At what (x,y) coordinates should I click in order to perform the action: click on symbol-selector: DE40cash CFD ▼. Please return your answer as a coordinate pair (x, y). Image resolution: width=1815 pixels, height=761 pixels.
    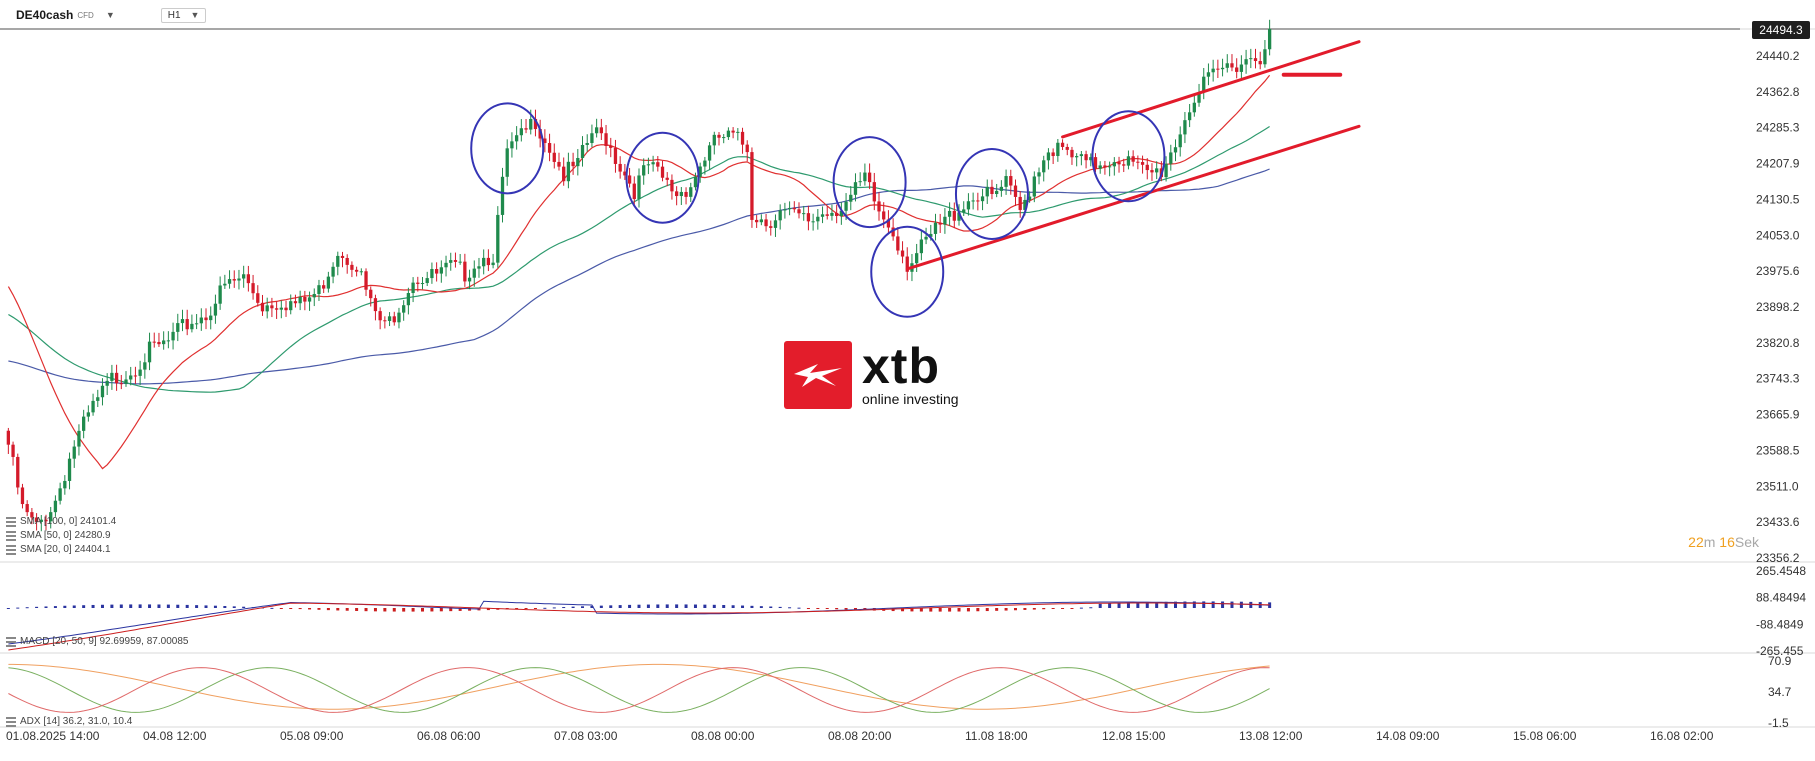
    Looking at the image, I should click on (65, 15).